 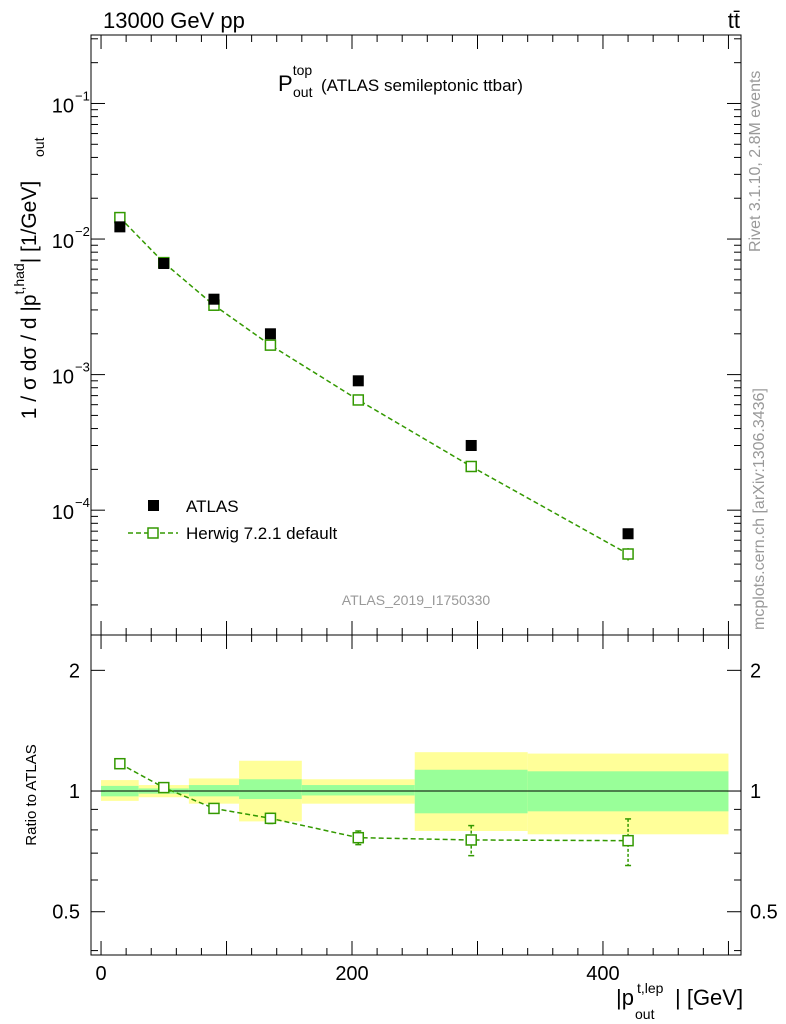 What do you see at coordinates (422, 85) in the screenshot?
I see `plot-title-tail: (ATLAS semileptonic ttbar)` at bounding box center [422, 85].